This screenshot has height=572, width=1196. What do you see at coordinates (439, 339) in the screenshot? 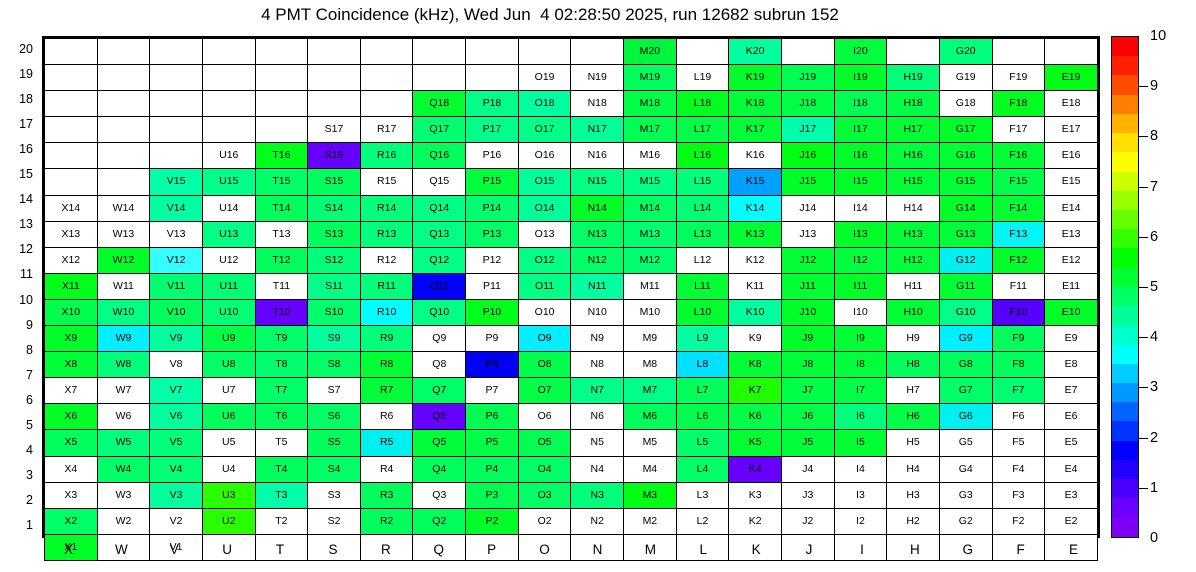
I see `heatmap-cell: Q9` at bounding box center [439, 339].